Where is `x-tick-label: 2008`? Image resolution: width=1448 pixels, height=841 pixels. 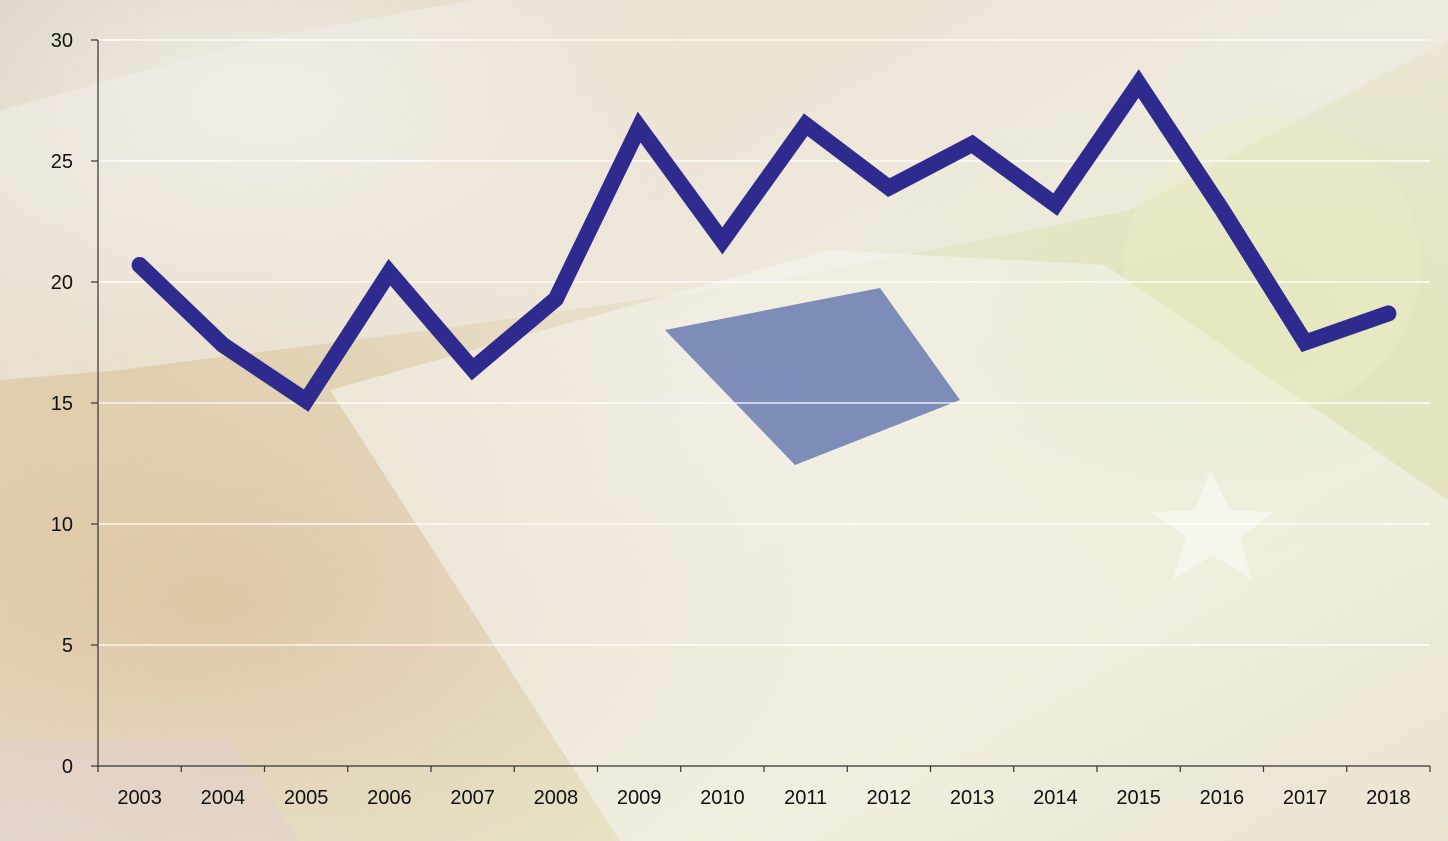 x-tick-label: 2008 is located at coordinates (556, 798).